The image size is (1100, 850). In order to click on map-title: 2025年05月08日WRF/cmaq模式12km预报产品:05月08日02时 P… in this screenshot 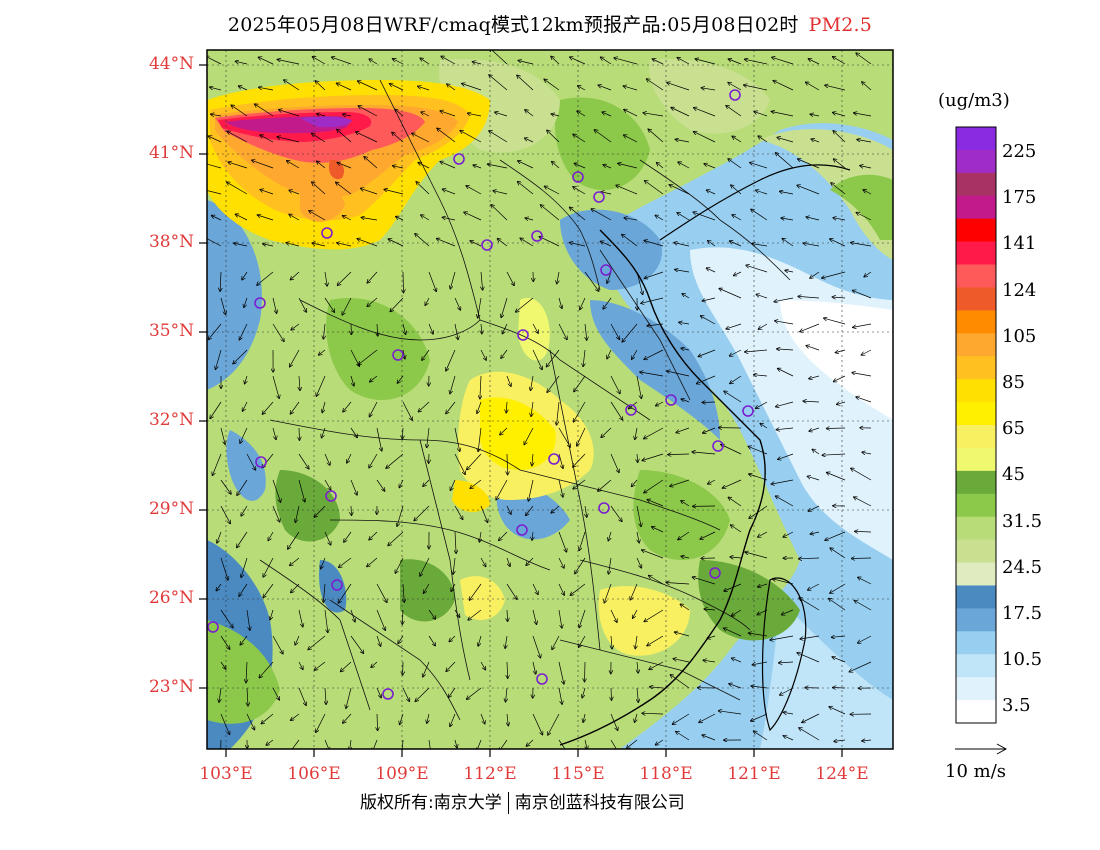, I will do `click(550, 23)`.